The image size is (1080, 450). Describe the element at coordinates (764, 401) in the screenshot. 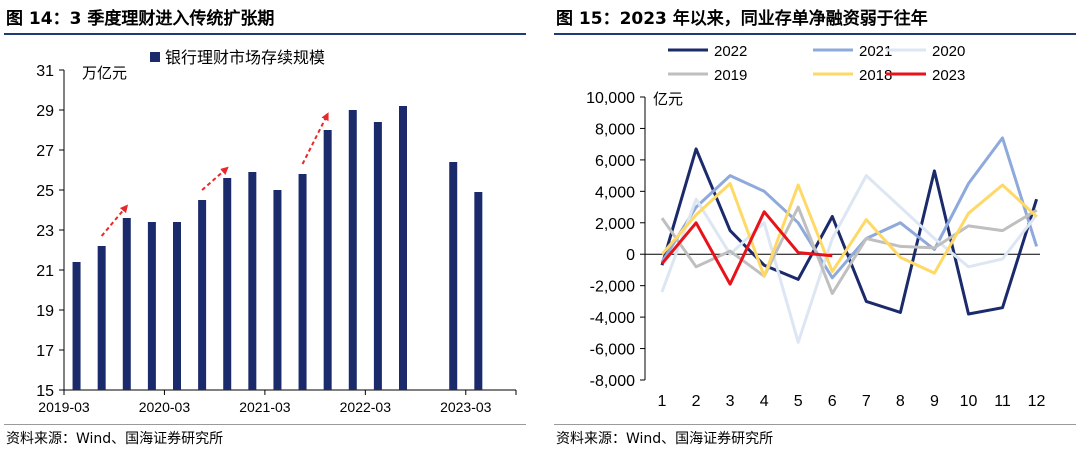

I see `x-tick-label: 4` at that location.